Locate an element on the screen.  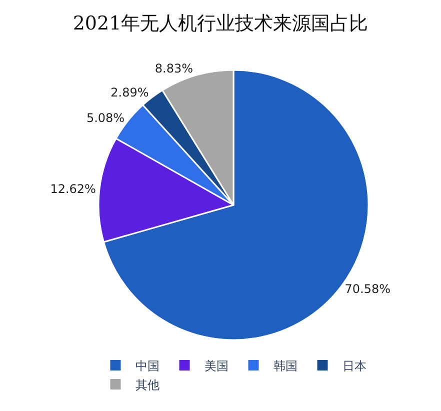
data-label: 12.62% is located at coordinates (73, 189).